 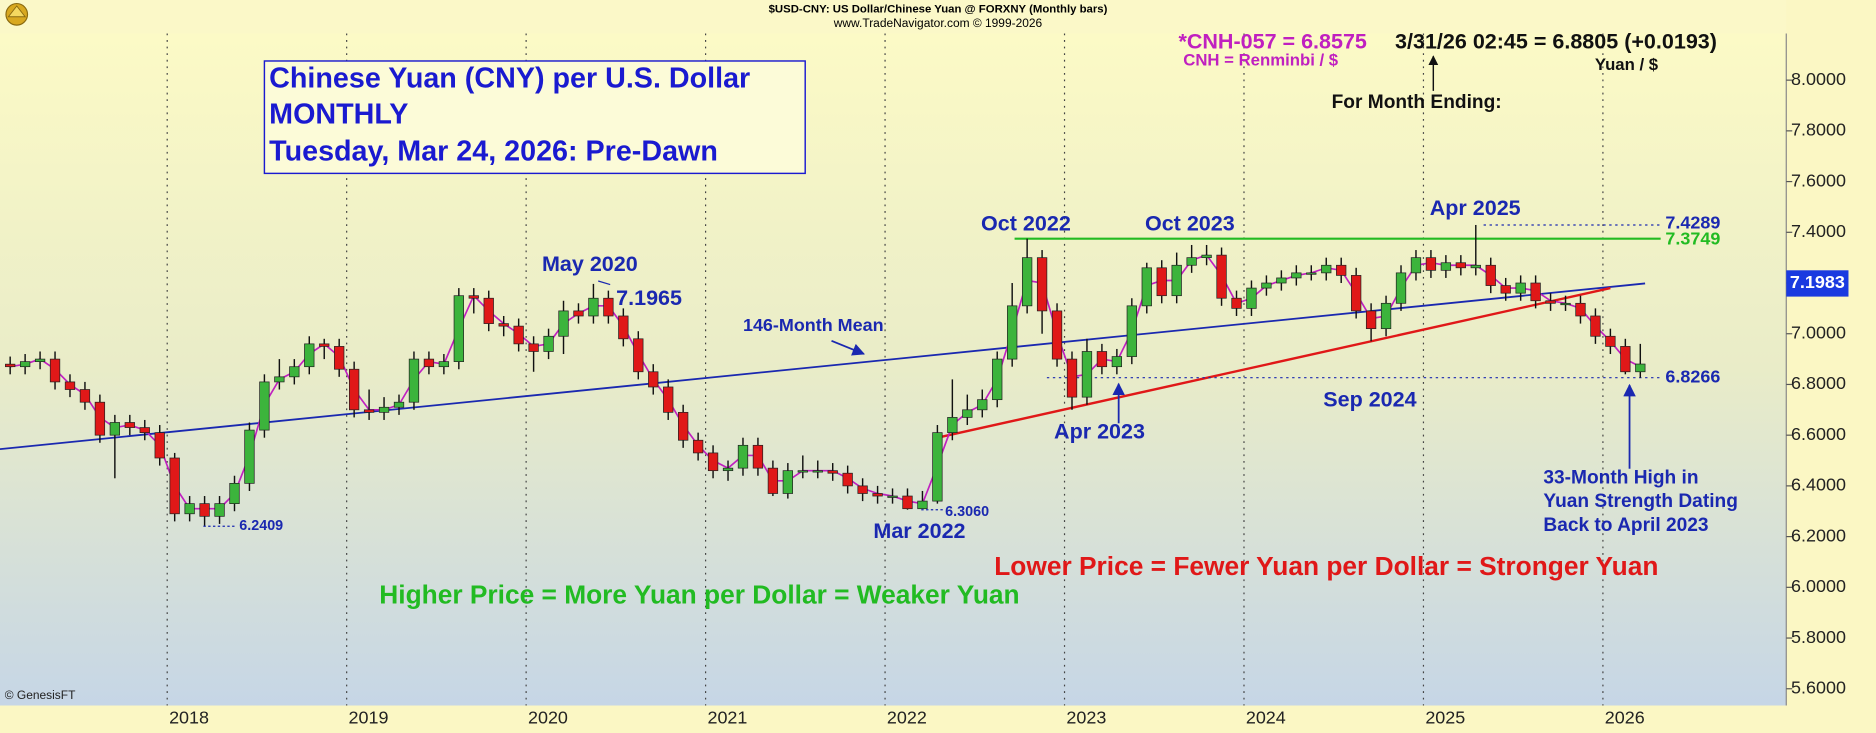 What do you see at coordinates (1818, 586) in the screenshot?
I see `y-tick-label: 6.0000` at bounding box center [1818, 586].